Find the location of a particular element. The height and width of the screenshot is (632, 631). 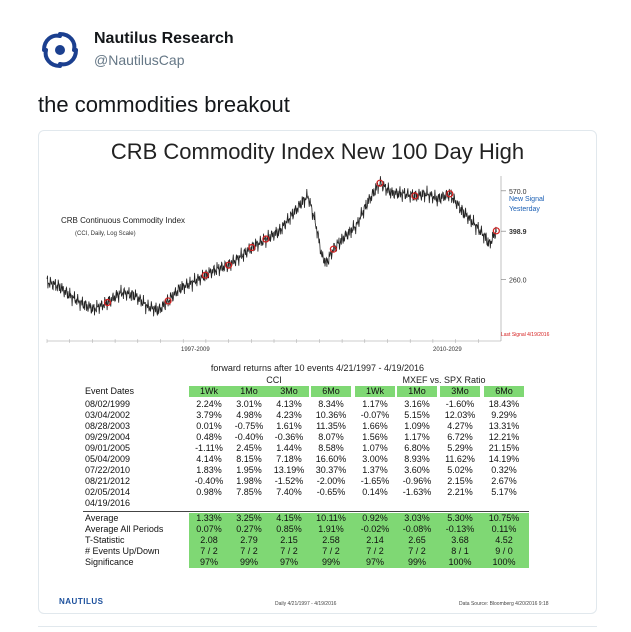

table-cell: 1.66% is located at coordinates (375, 426).